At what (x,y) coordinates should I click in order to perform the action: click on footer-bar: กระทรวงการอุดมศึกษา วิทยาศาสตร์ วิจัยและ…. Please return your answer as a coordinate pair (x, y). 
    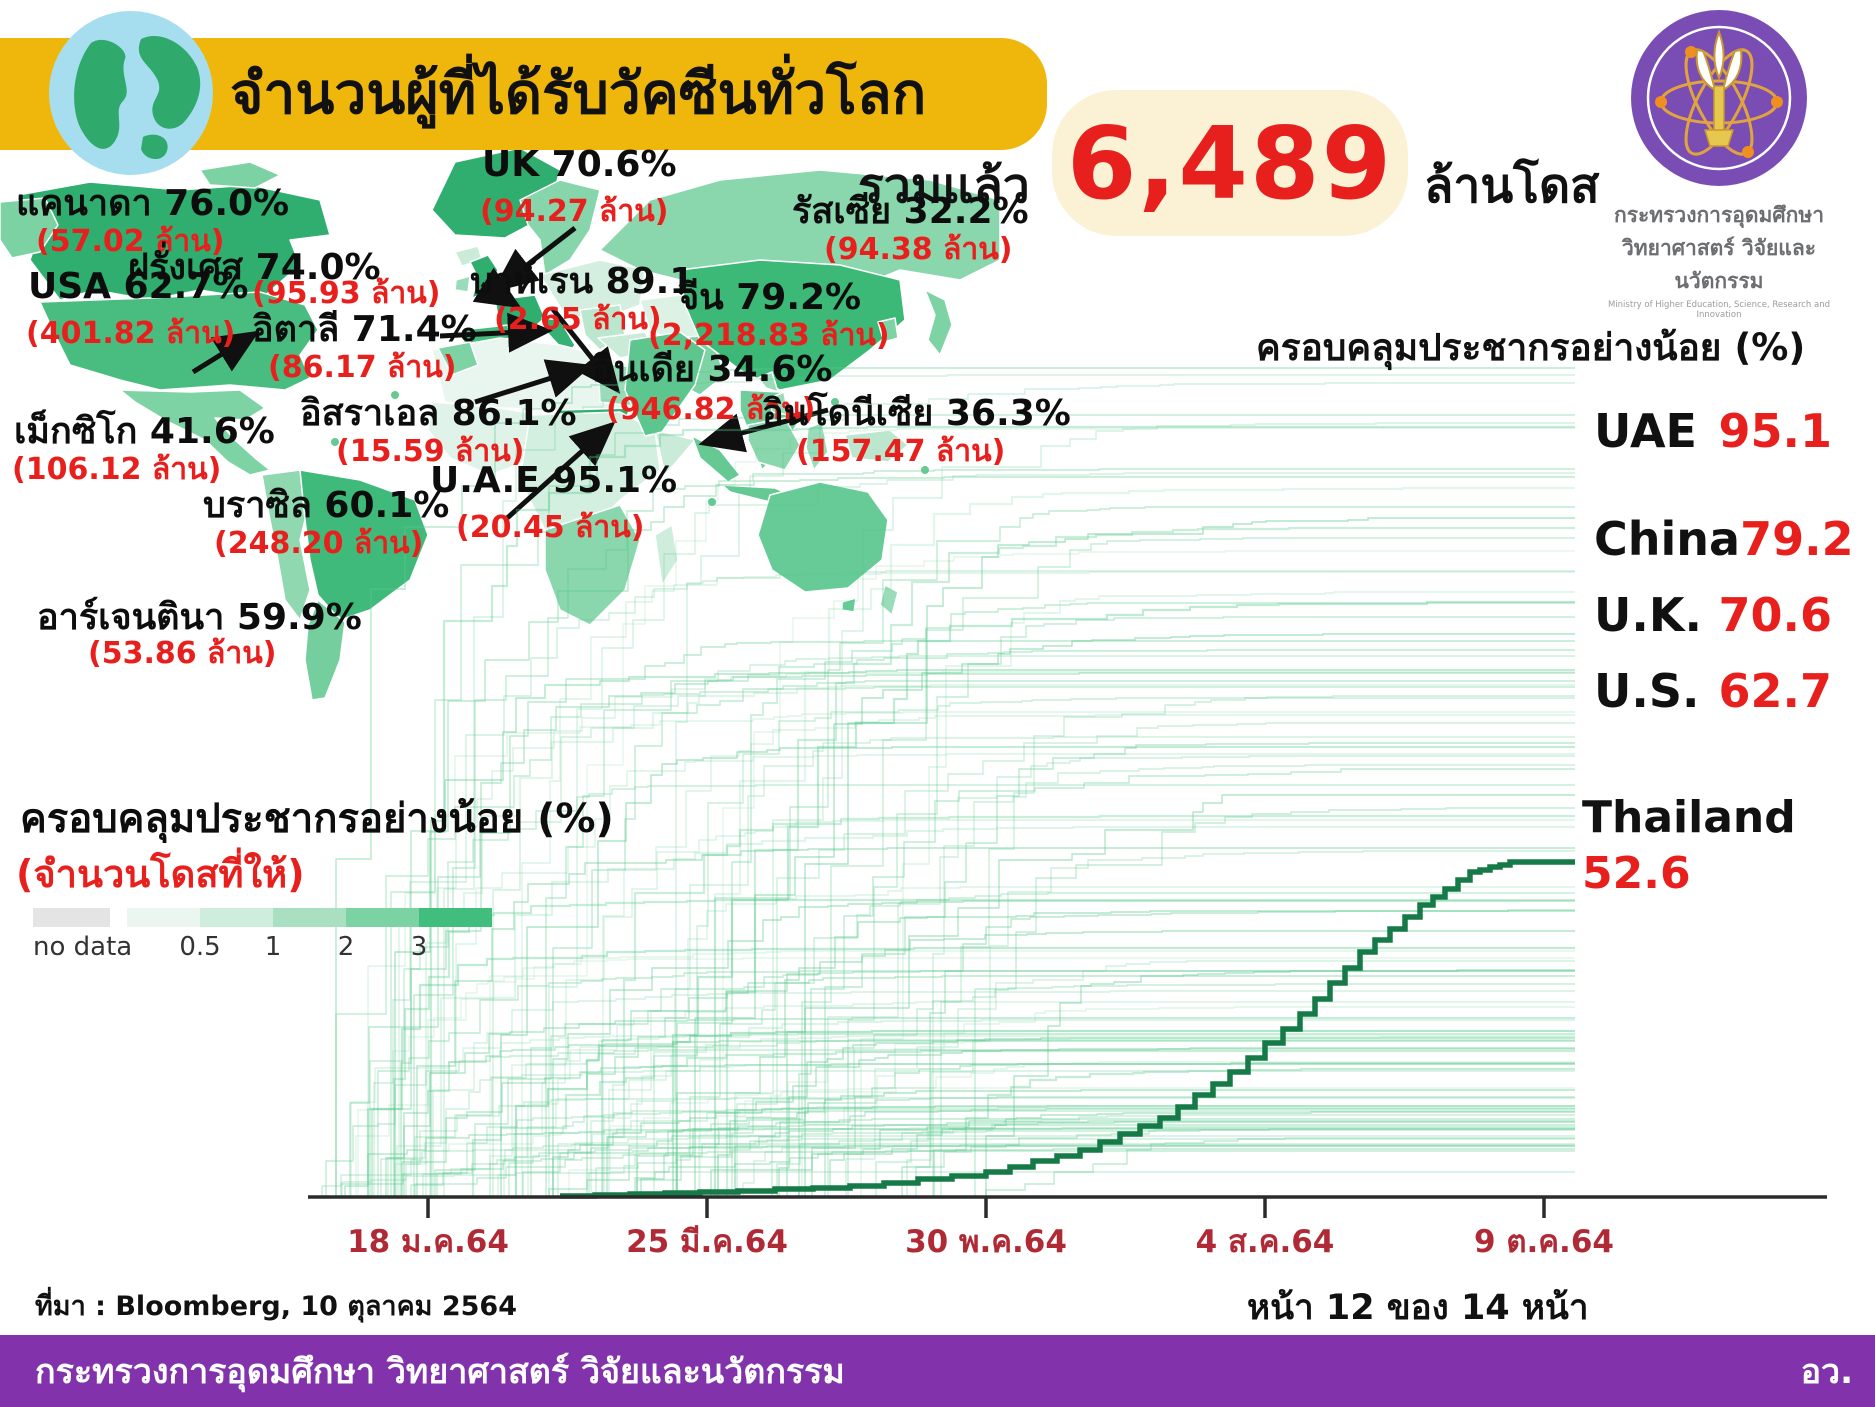
    Looking at the image, I should click on (937, 1371).